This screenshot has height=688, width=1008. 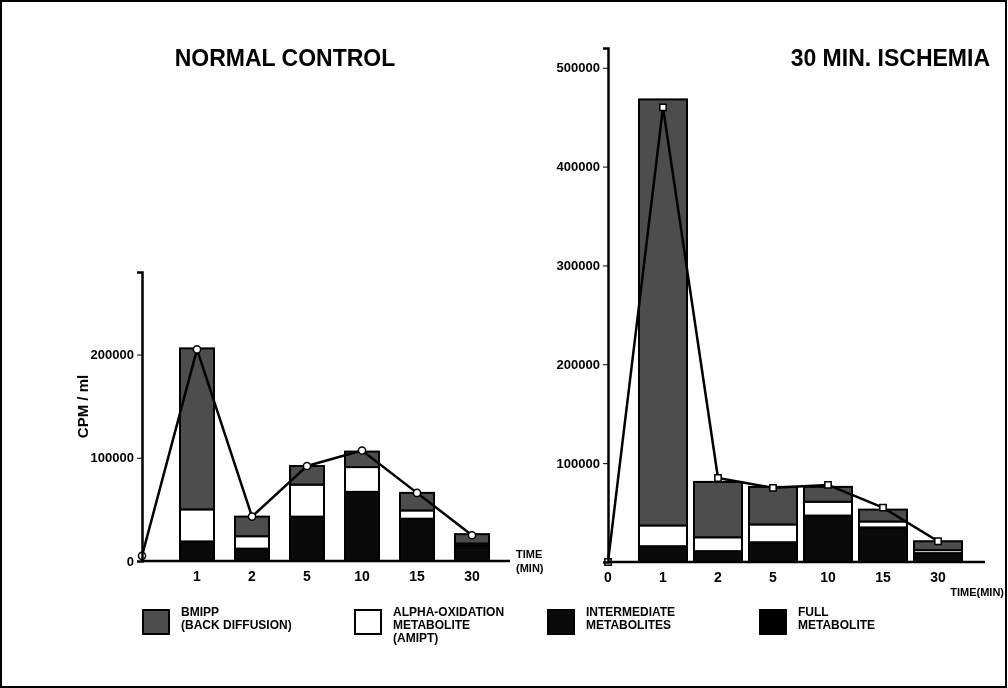 I want to click on legend-label: ALPHA-OXIDATION METABOLITE (AMIPT), so click(x=449, y=625).